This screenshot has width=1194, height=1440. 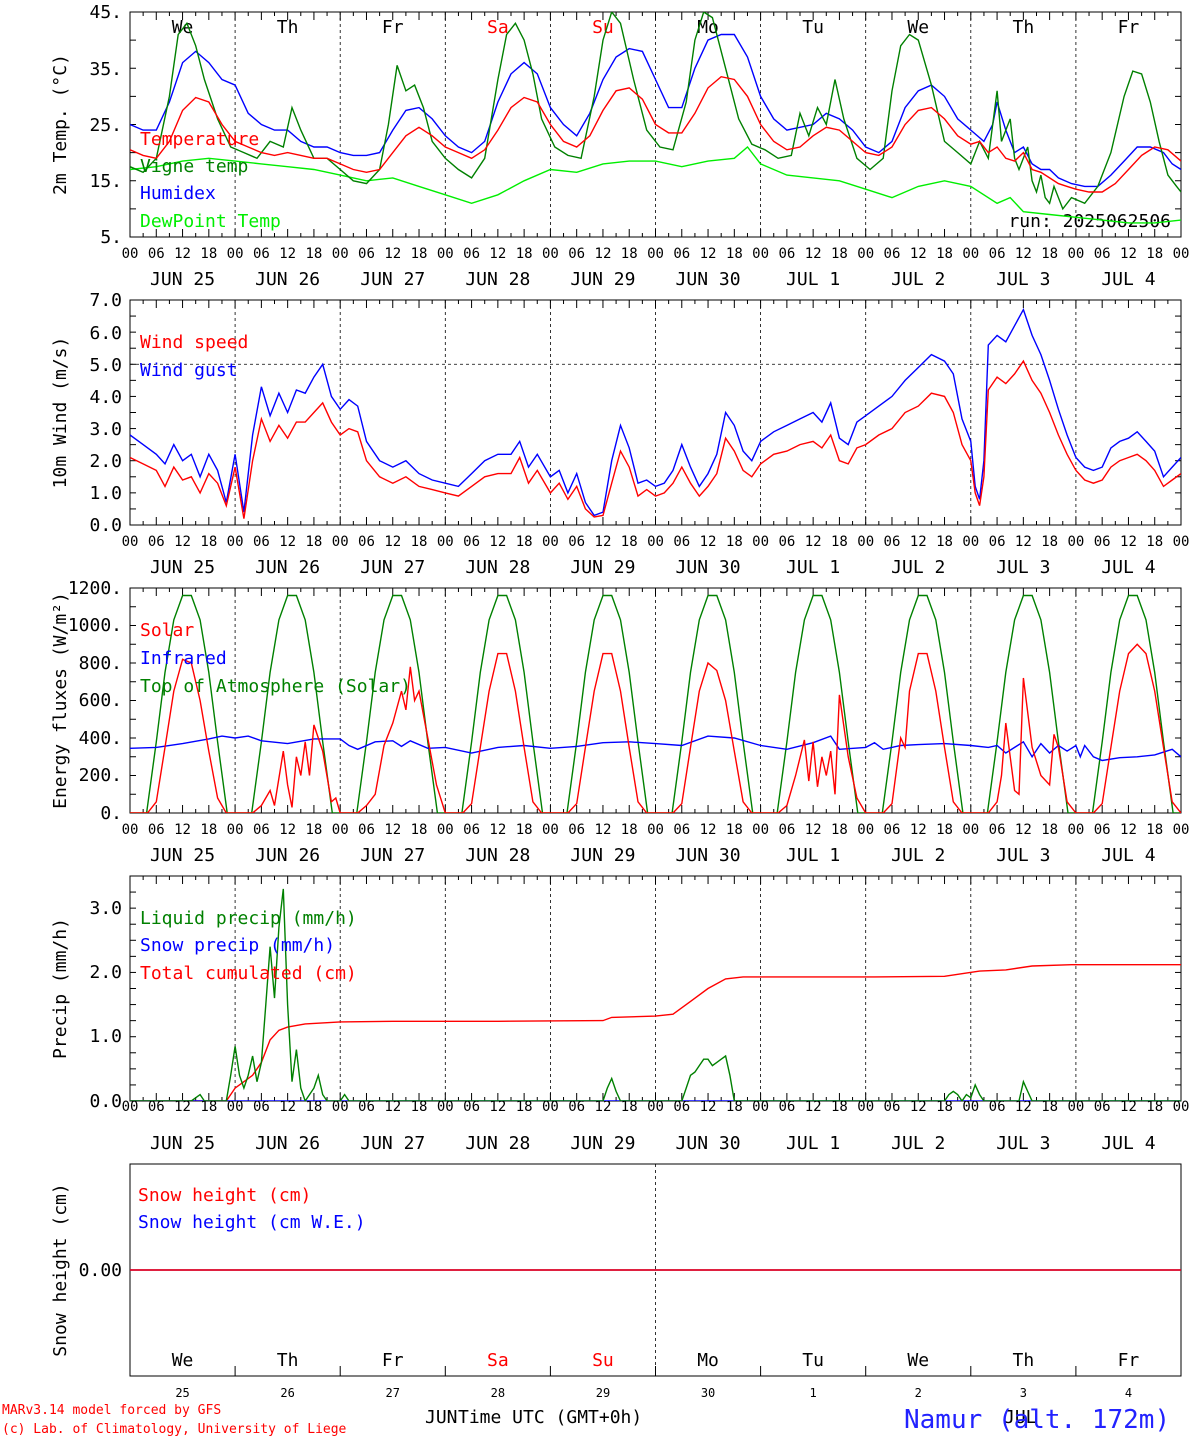 I want to click on y-tick-label: 6.0, so click(x=105, y=333).